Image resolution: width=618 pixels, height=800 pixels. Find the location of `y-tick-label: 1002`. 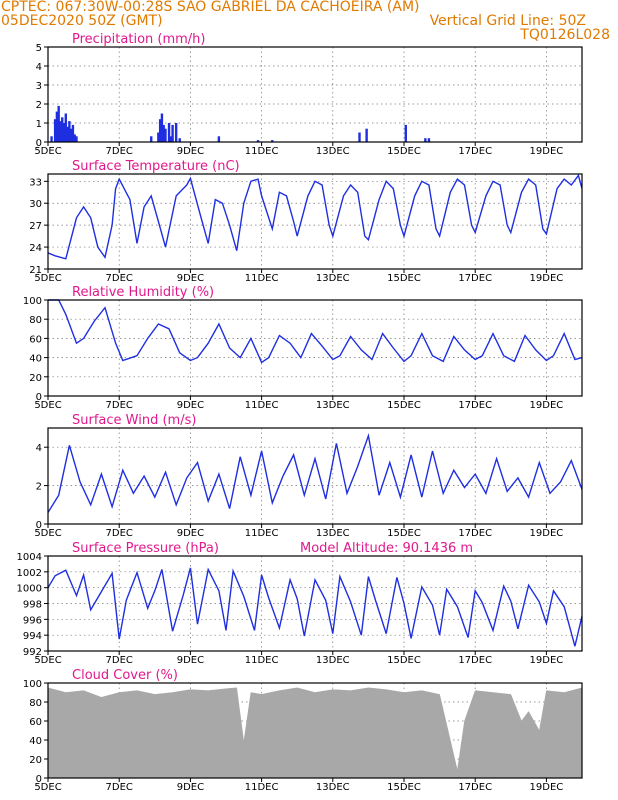

y-tick-label: 1002 is located at coordinates (29, 573).